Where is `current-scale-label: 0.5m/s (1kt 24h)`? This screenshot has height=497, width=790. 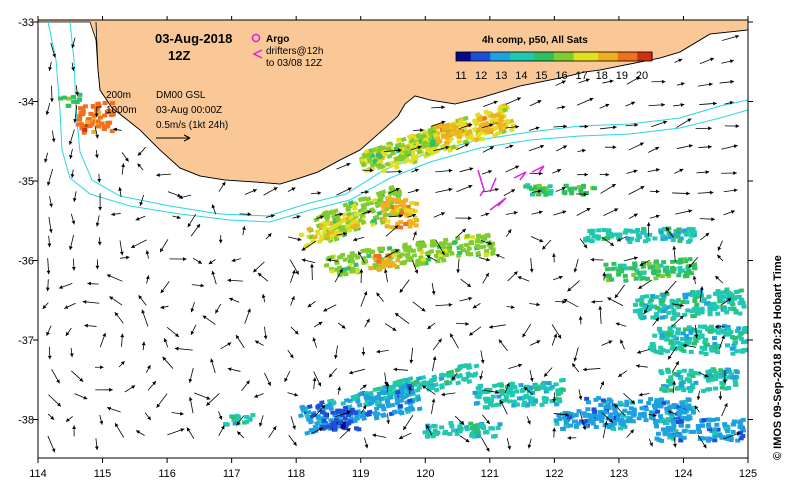
current-scale-label: 0.5m/s (1kt 24h) is located at coordinates (192, 125).